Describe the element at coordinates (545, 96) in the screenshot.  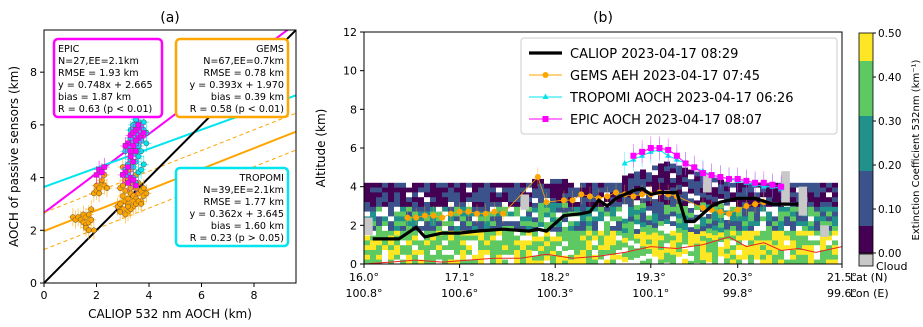
I see `legend-marker` at that location.